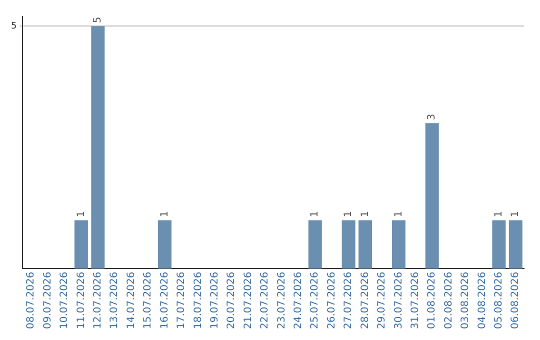  I want to click on x-tick-label: 27.07.2026, so click(348, 301).